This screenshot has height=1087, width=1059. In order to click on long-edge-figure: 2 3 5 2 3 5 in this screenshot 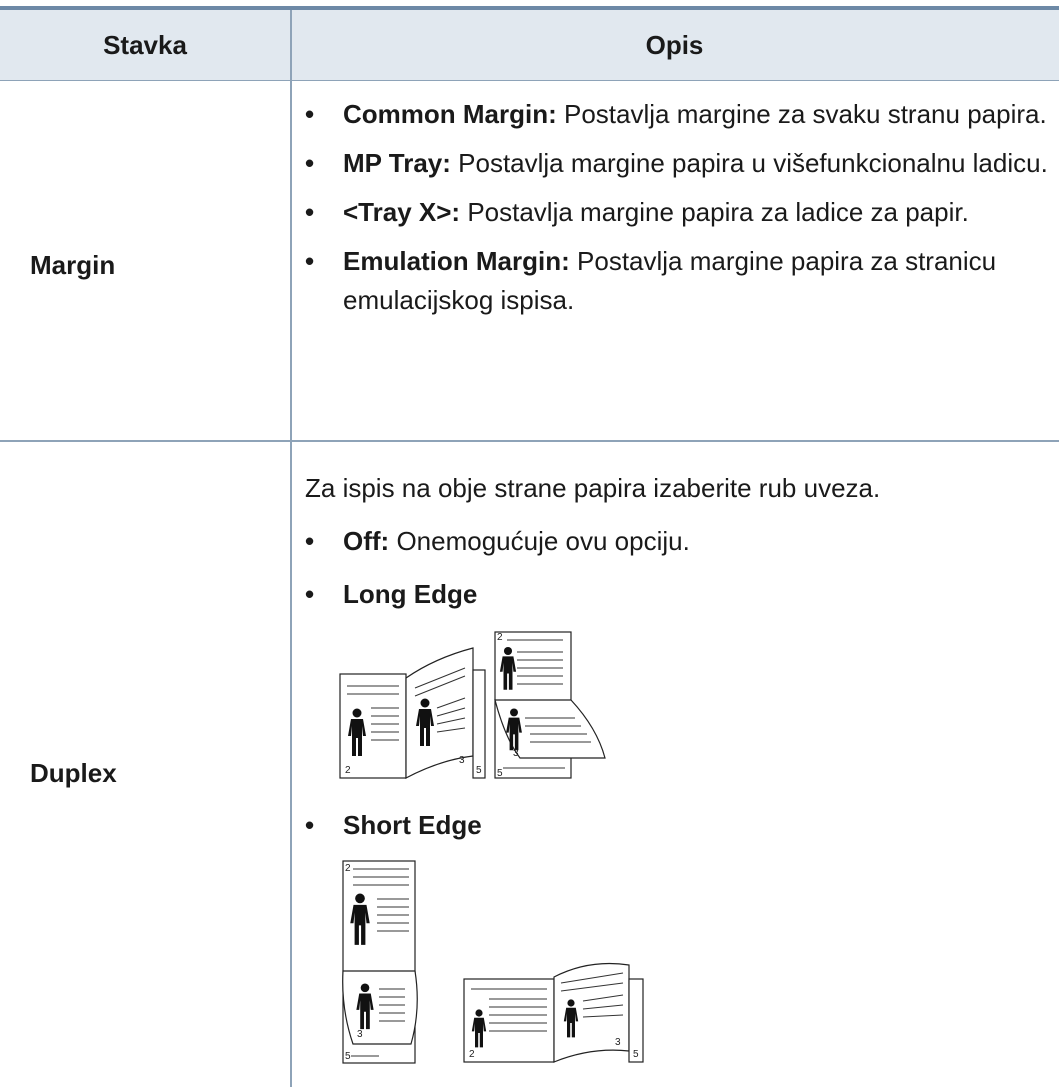, I will do `click(472, 705)`.